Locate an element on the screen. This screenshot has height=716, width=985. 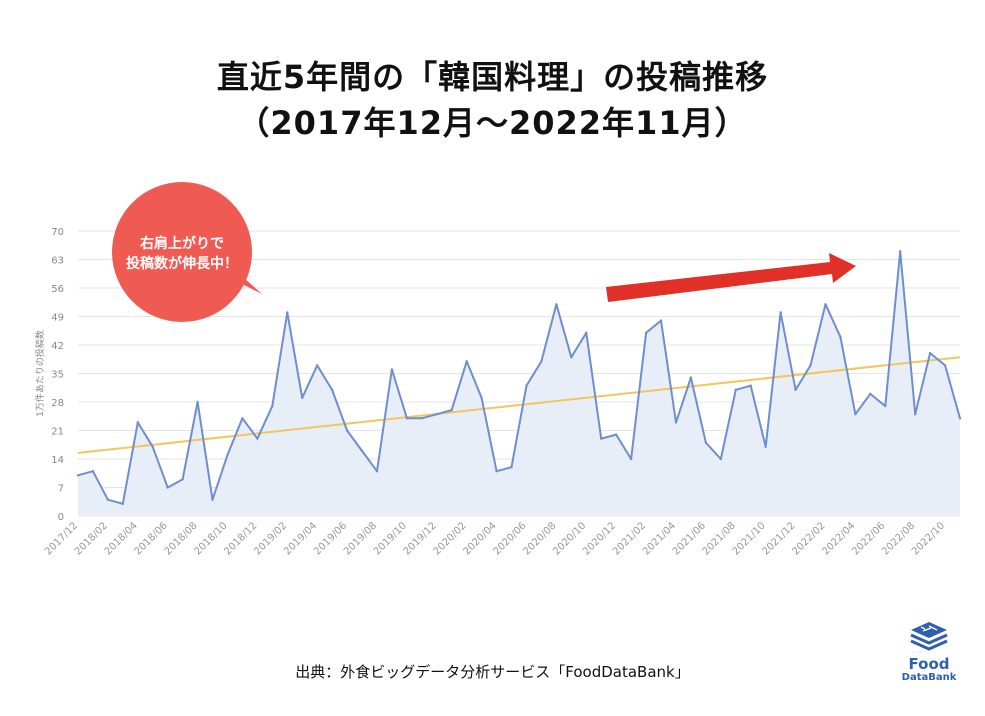
y-tick-label: 49 is located at coordinates (57, 318).